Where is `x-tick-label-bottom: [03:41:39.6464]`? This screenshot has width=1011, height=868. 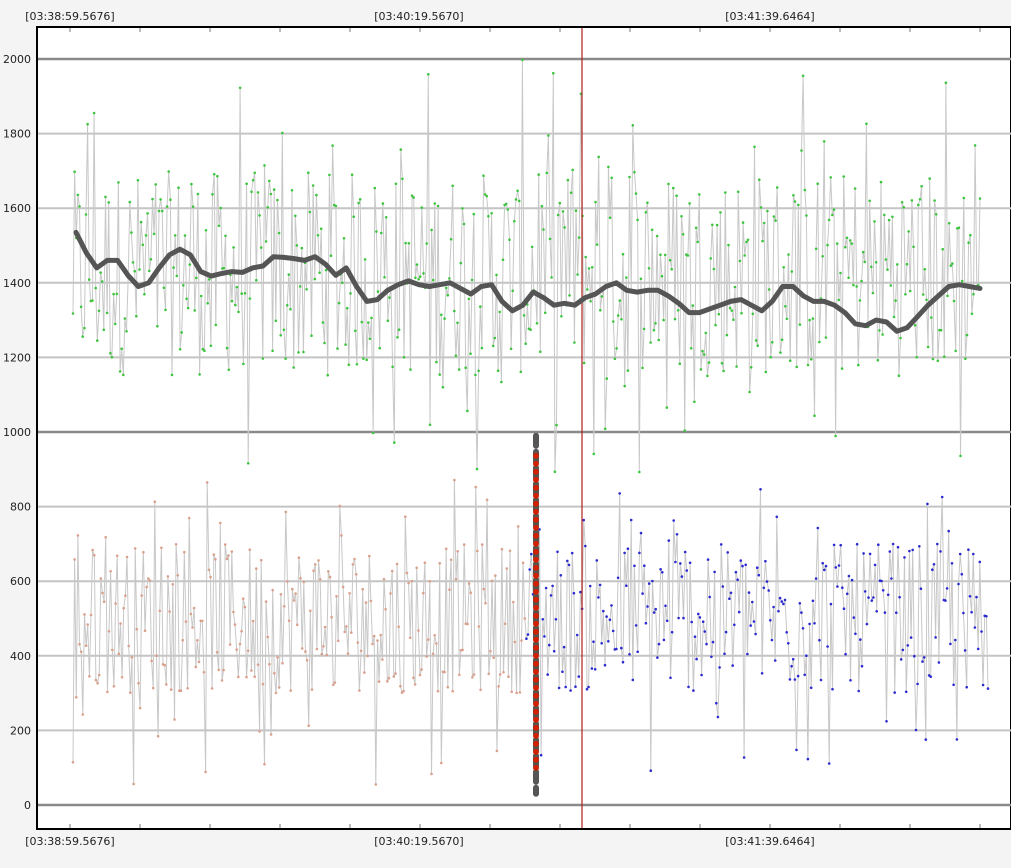 x-tick-label-bottom: [03:41:39.6464] is located at coordinates (769, 841).